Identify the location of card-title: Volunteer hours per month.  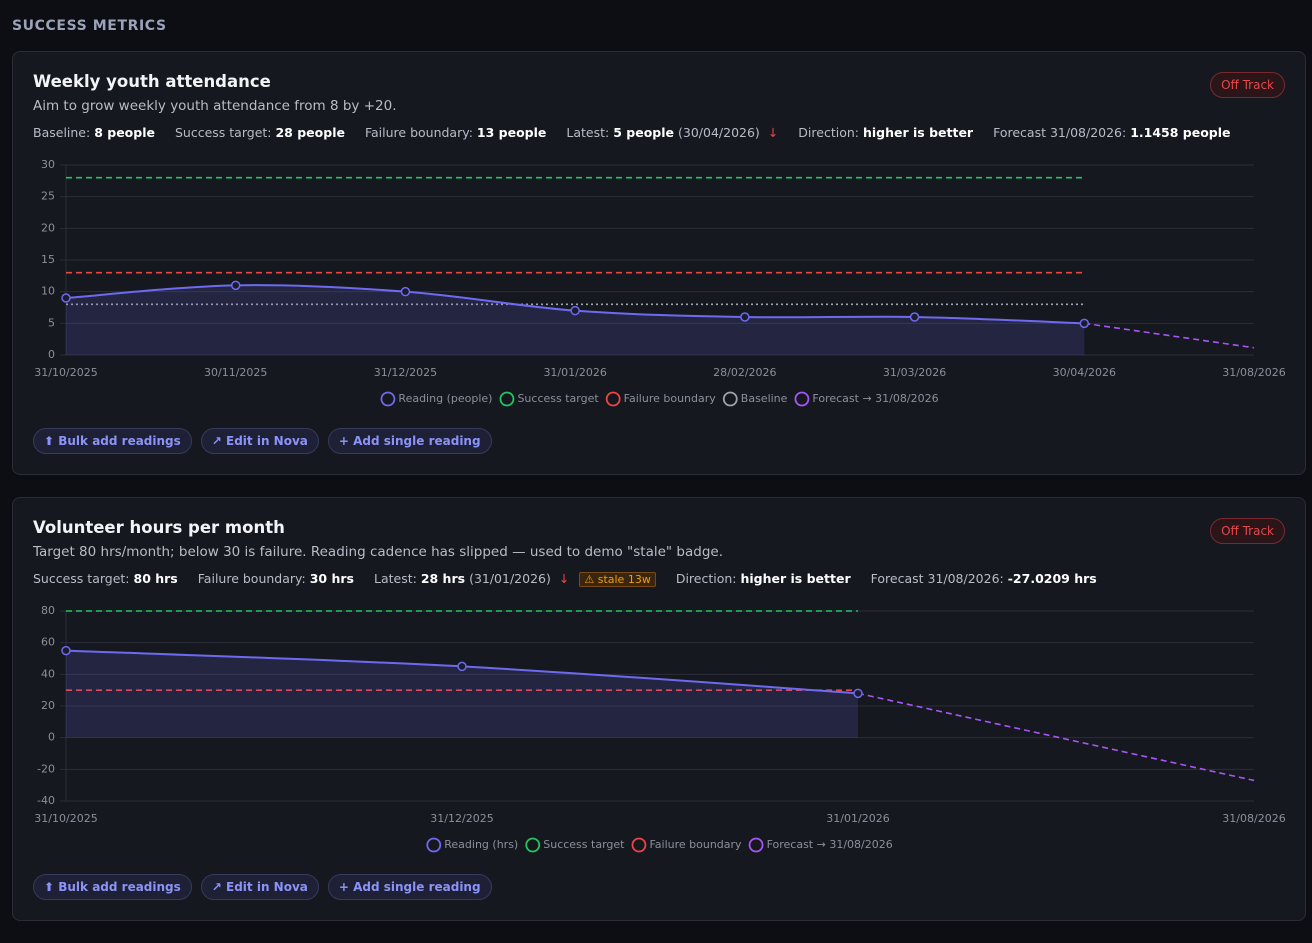
(159, 527).